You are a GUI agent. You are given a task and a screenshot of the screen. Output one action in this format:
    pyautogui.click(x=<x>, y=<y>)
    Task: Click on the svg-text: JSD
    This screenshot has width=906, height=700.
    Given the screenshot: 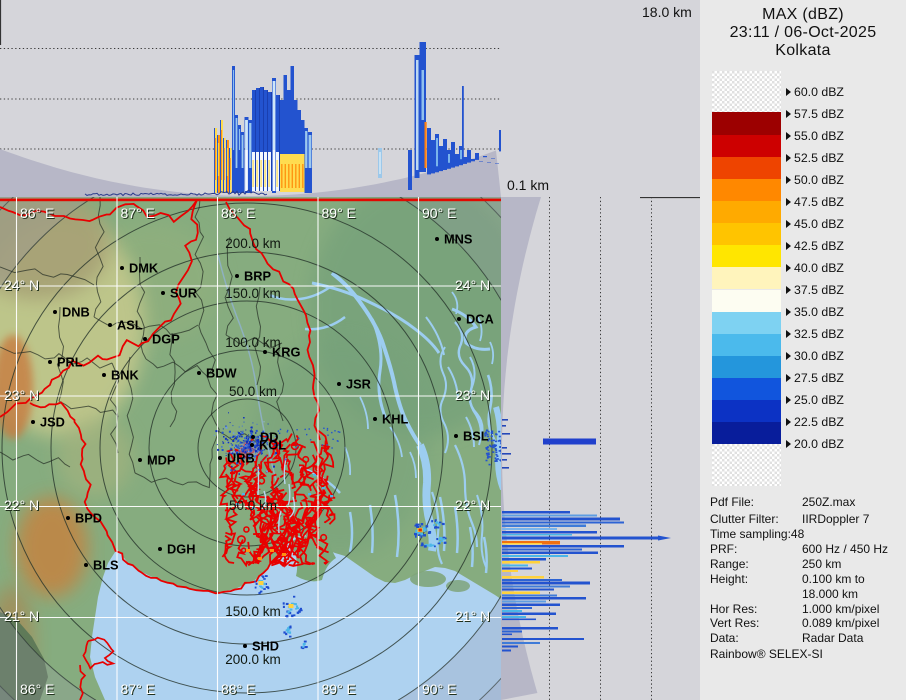 What is the action you would take?
    pyautogui.click(x=52, y=422)
    